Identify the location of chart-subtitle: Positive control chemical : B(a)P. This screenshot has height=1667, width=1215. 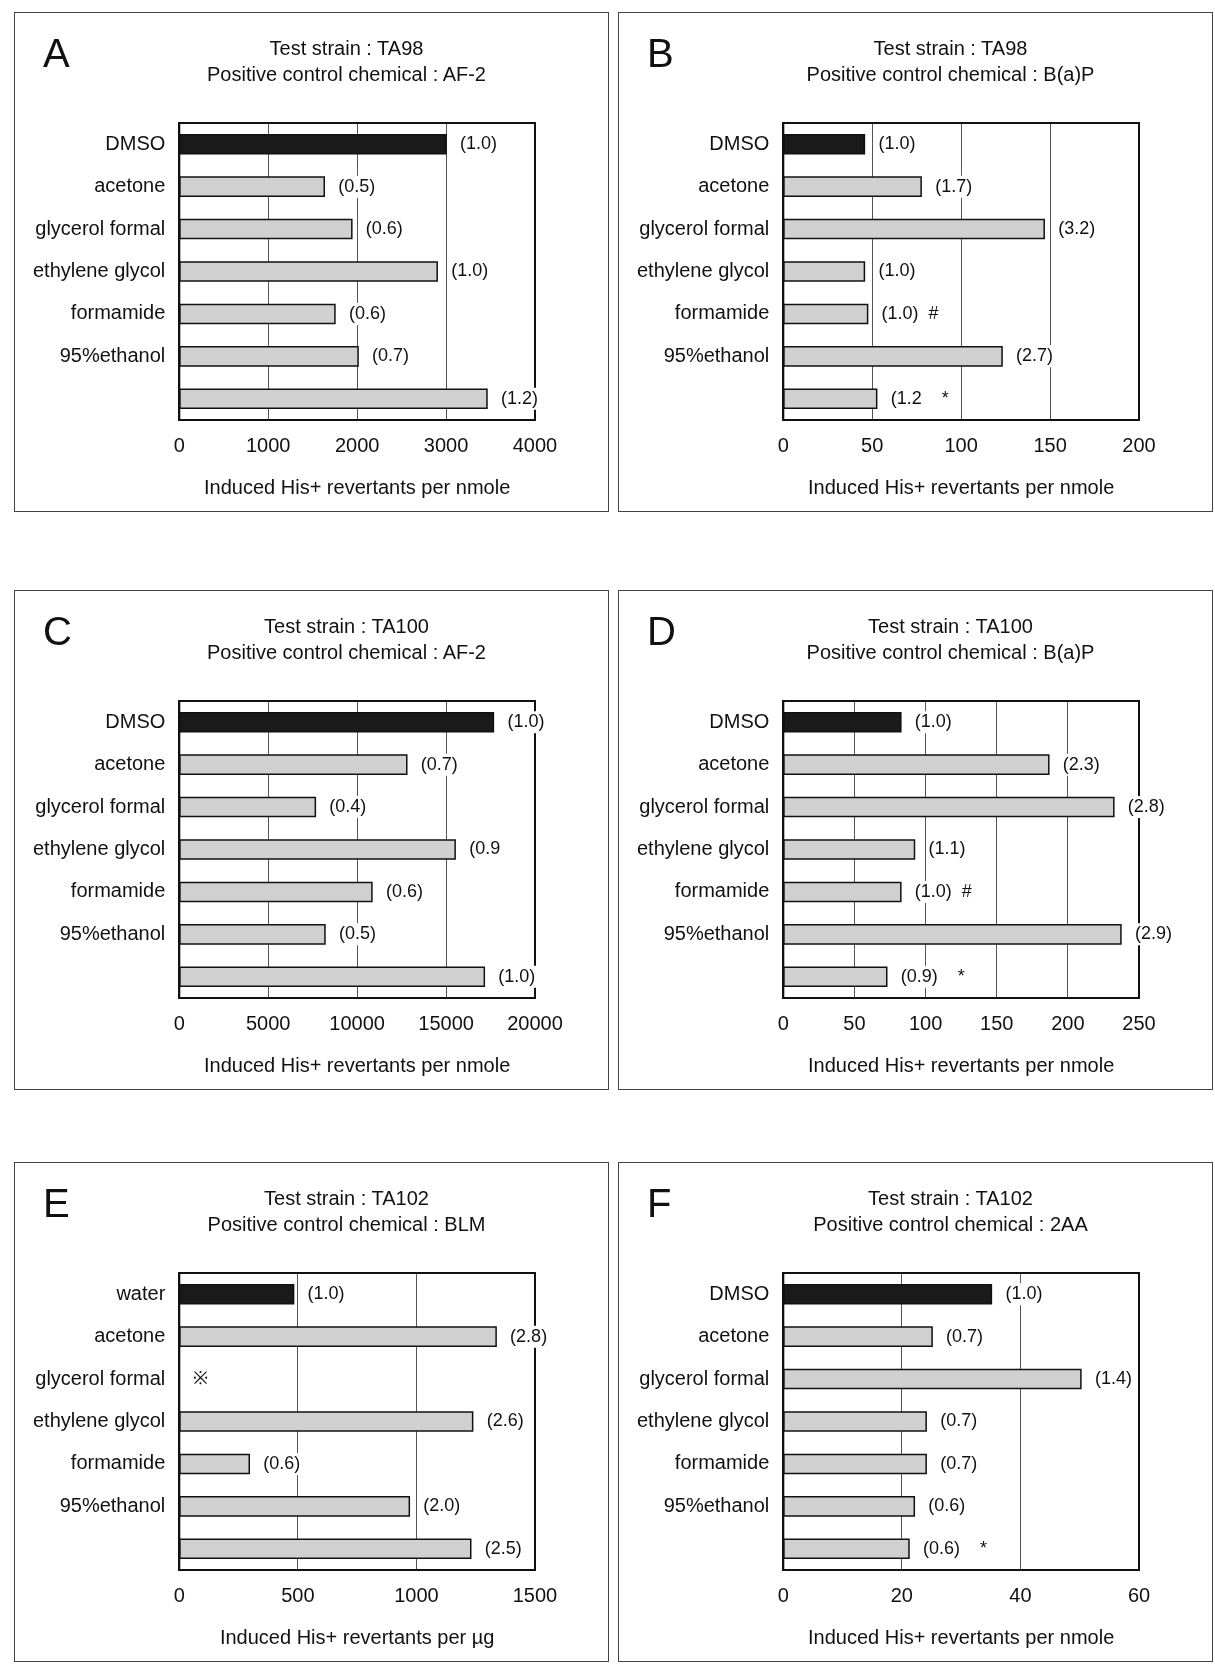
(950, 74).